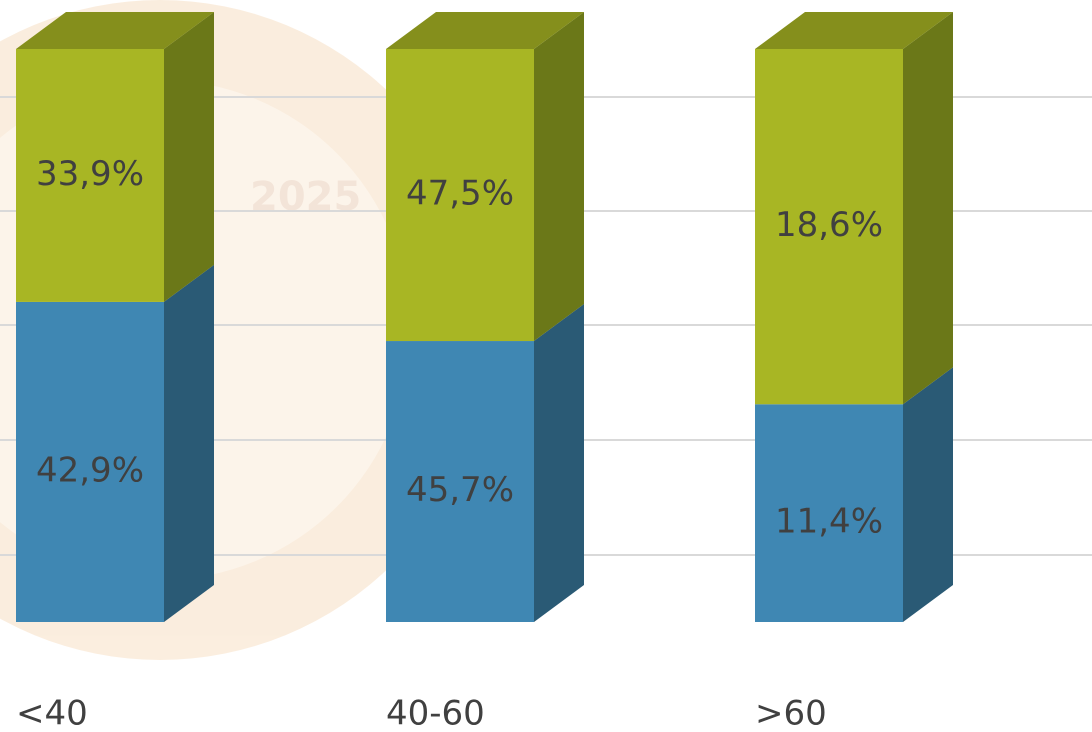 The width and height of the screenshot is (1092, 732). Describe the element at coordinates (305, 197) in the screenshot. I see `svg-text: 2025` at that location.